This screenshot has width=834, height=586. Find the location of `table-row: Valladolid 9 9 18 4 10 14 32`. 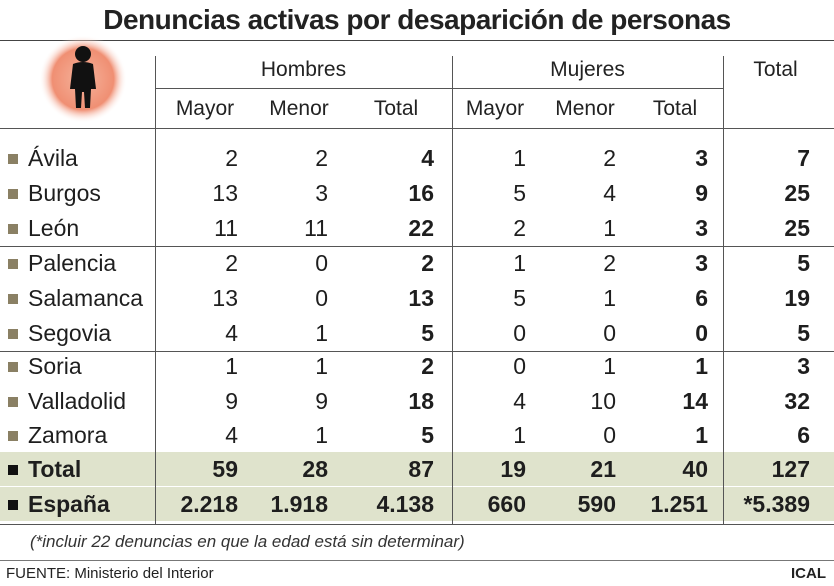

table-row: Valladolid 9 9 18 4 10 14 32 is located at coordinates (417, 401).